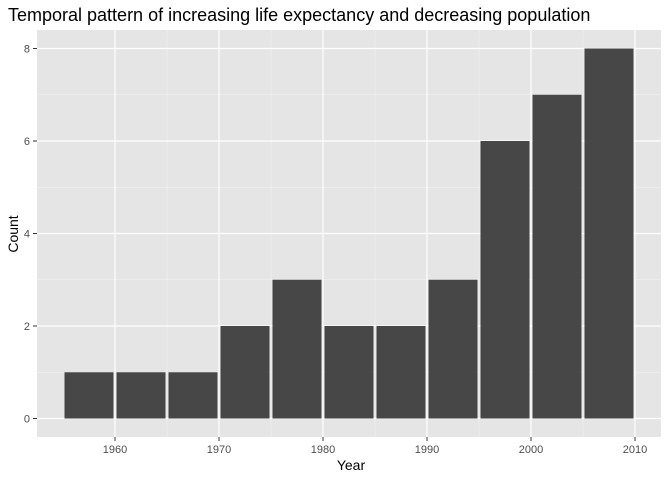  What do you see at coordinates (609, 233) in the screenshot?
I see `bar-2005-2010` at bounding box center [609, 233].